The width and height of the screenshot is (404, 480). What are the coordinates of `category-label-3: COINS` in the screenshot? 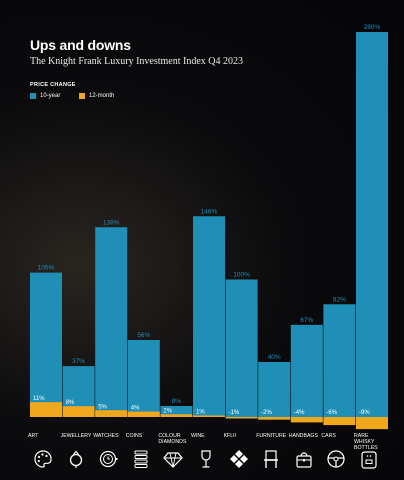 It's located at (134, 436).